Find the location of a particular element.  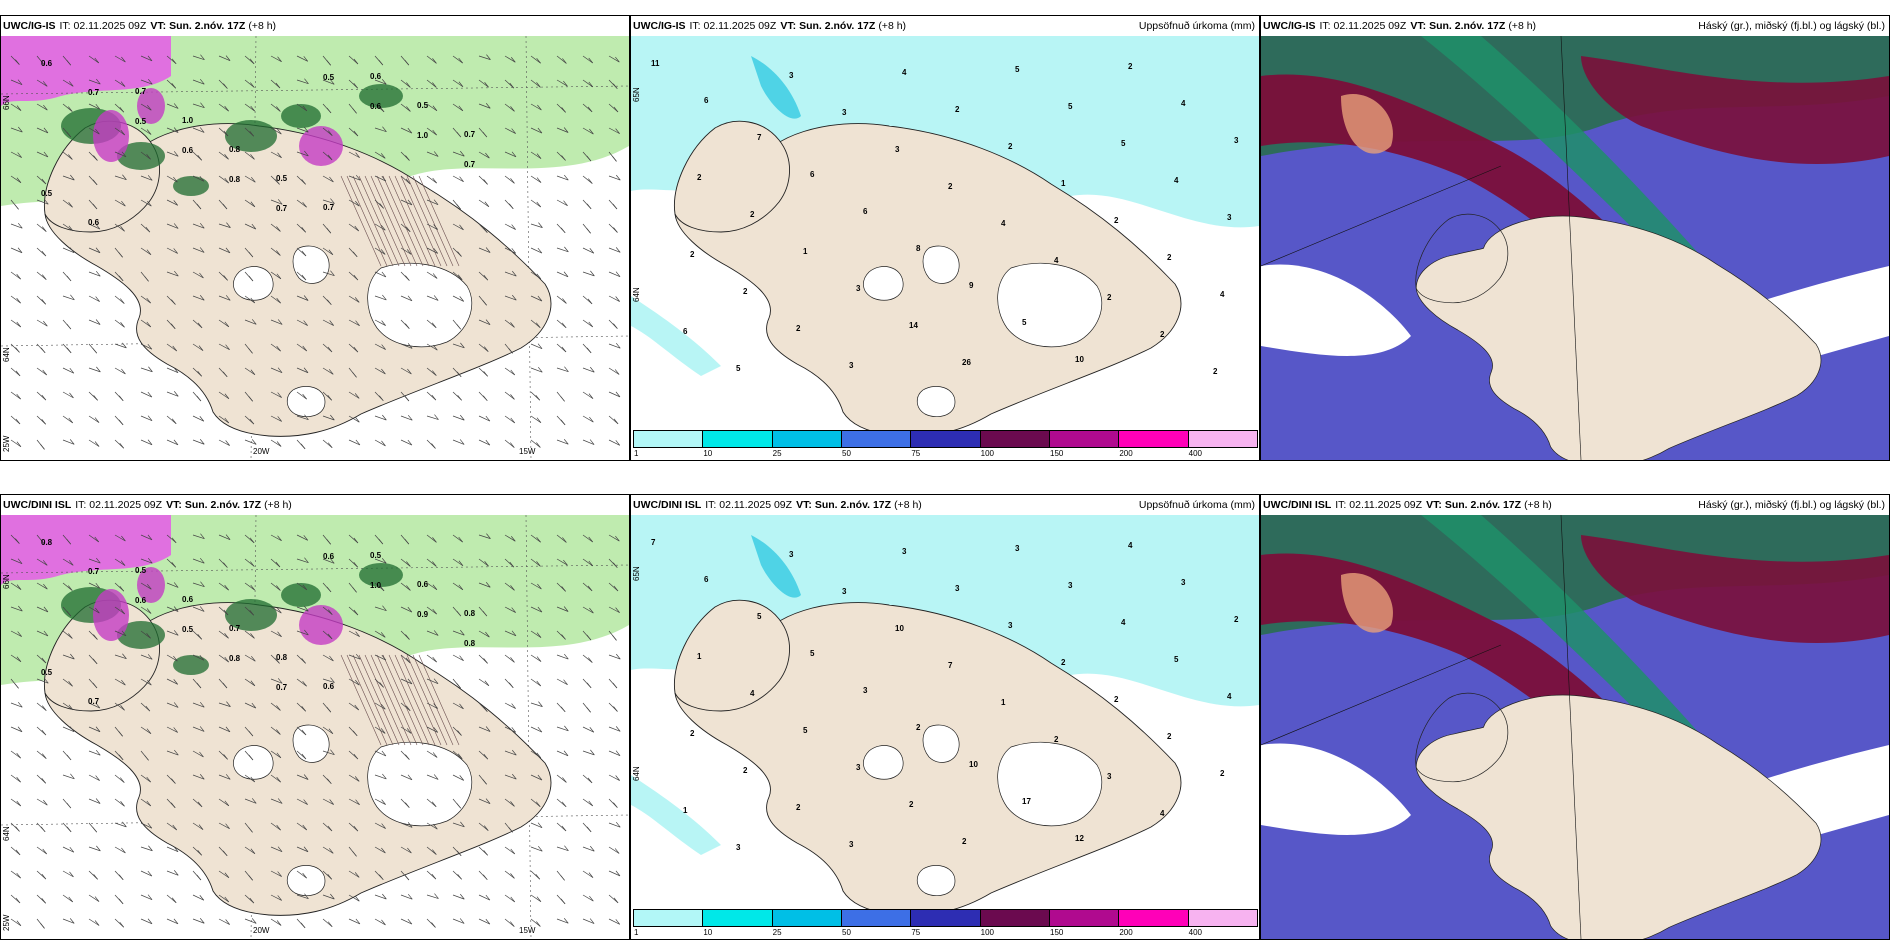

colorbar-tick: 50 is located at coordinates (846, 932).